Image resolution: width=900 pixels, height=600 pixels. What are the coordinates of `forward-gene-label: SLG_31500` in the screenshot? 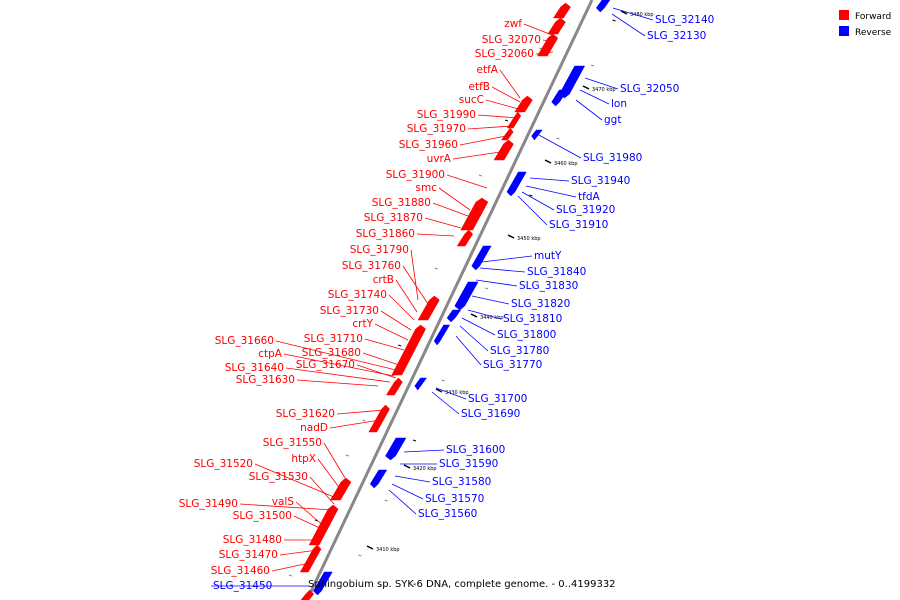 It's located at (262, 516).